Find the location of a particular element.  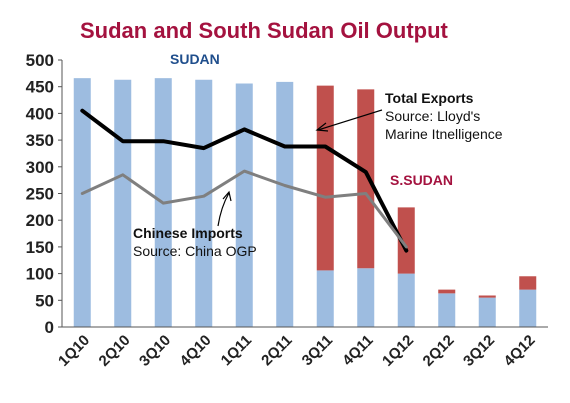

y-tick-label: 100 is located at coordinates (40, 274).